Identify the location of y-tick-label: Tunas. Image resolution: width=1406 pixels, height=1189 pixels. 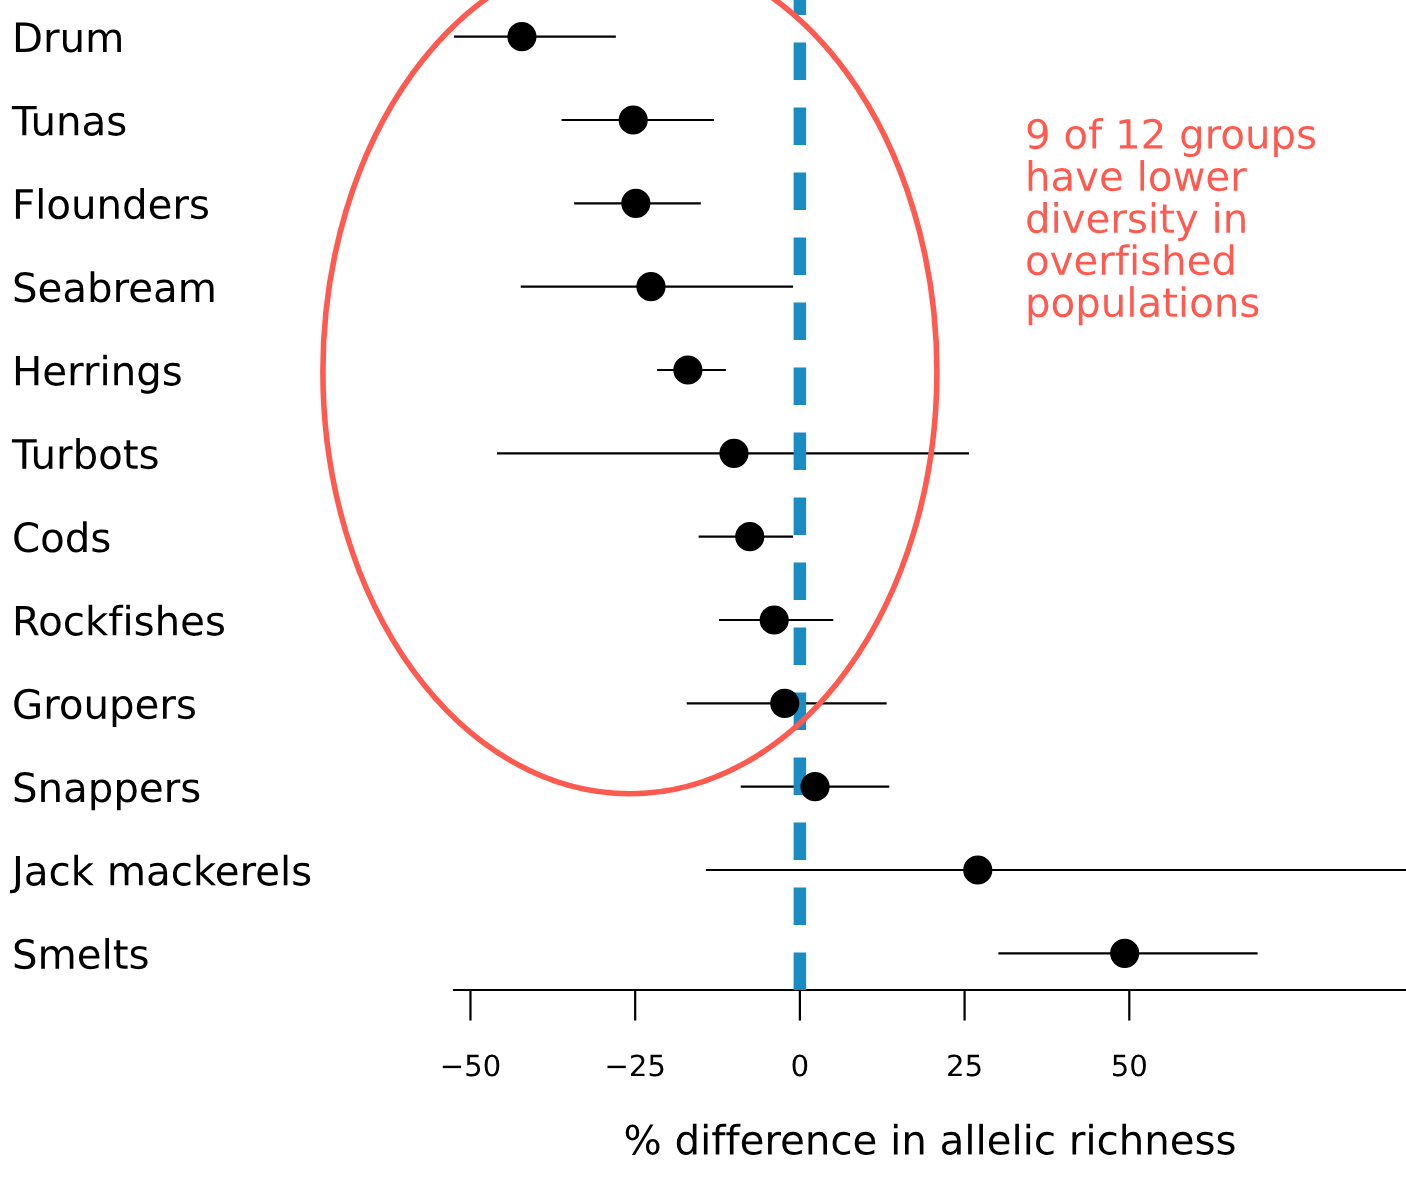
(68, 120).